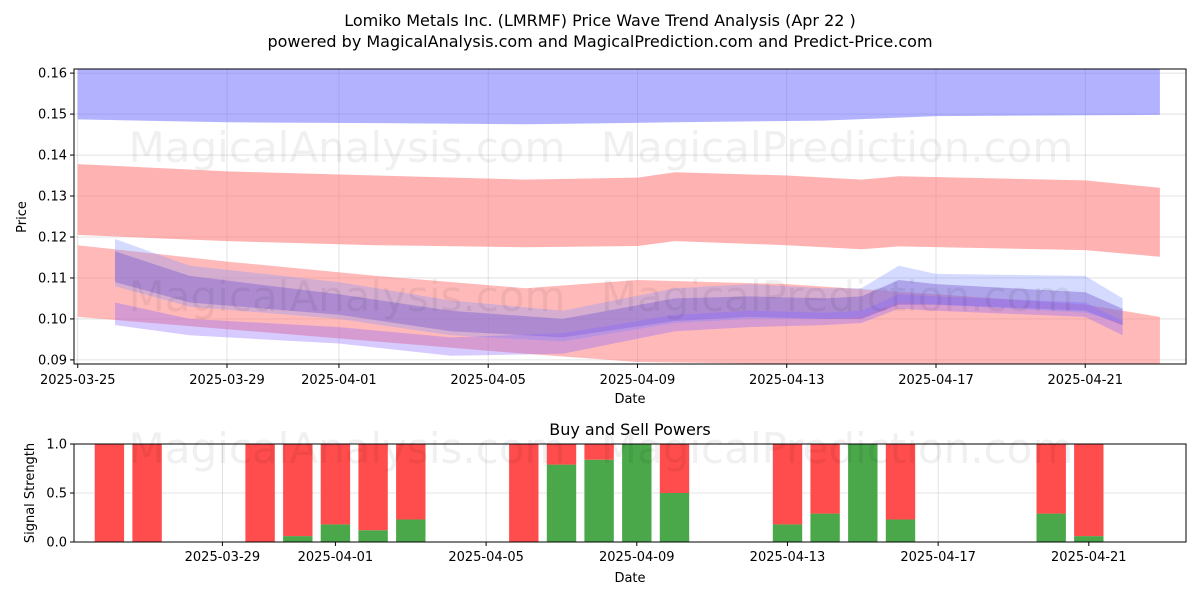  What do you see at coordinates (52, 237) in the screenshot?
I see `y-tick-label: 0.12` at bounding box center [52, 237].